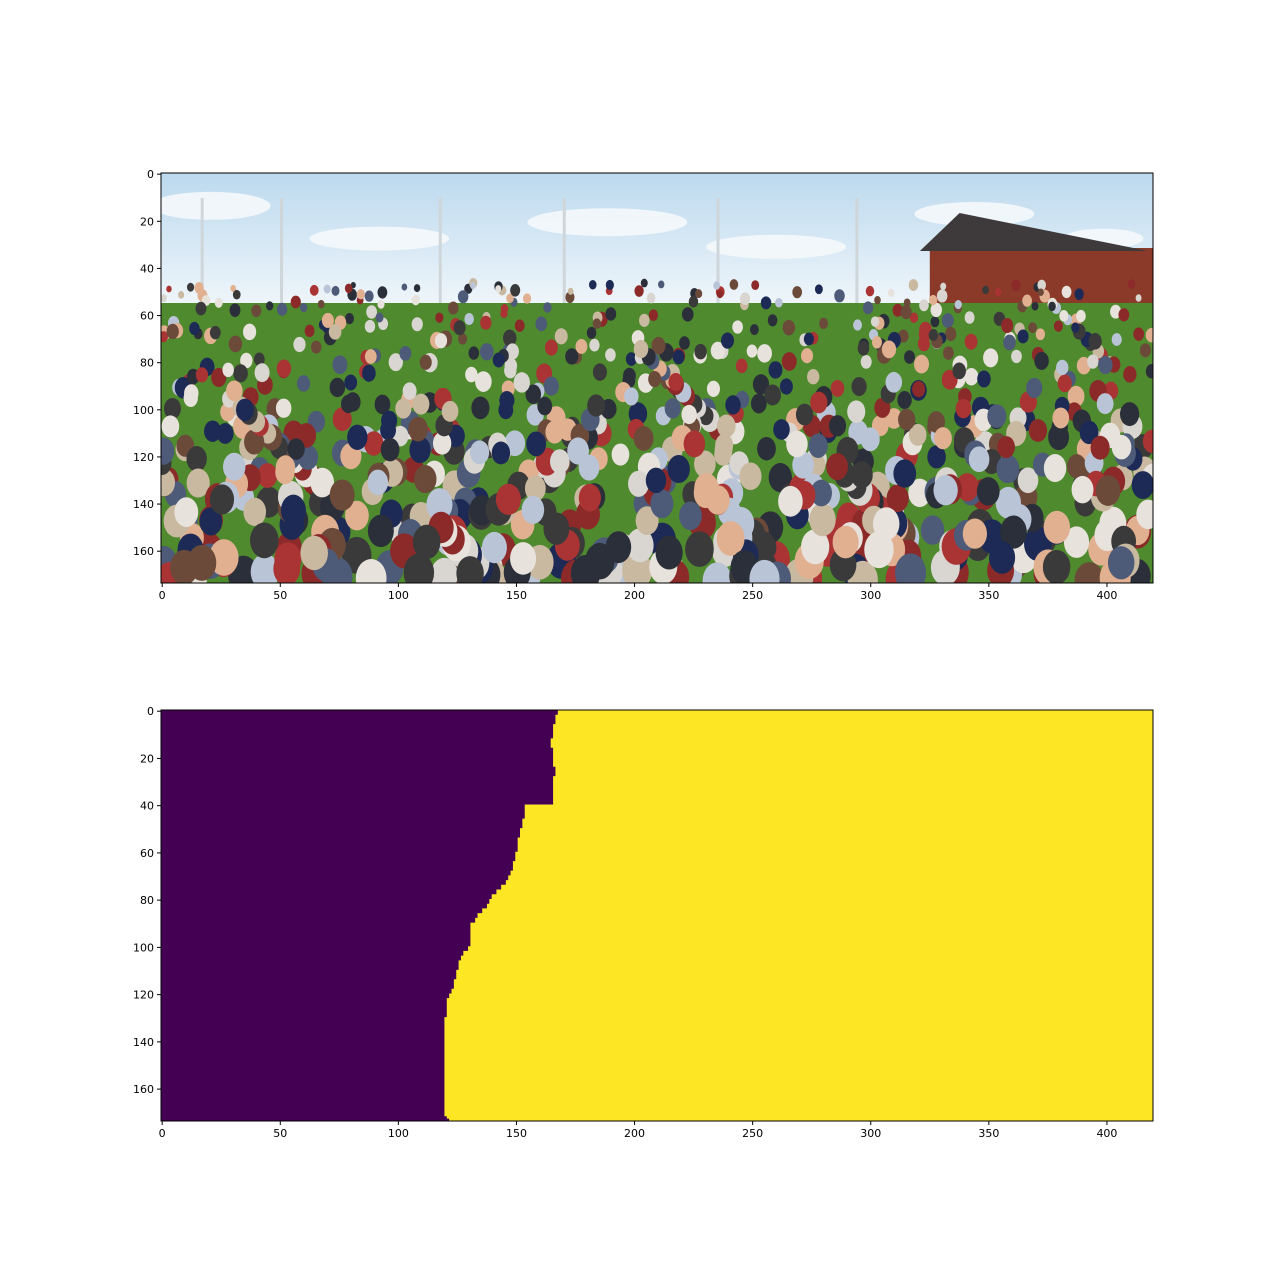 The width and height of the screenshot is (1280, 1280). I want to click on photo-x-tick-label: 300, so click(870, 595).